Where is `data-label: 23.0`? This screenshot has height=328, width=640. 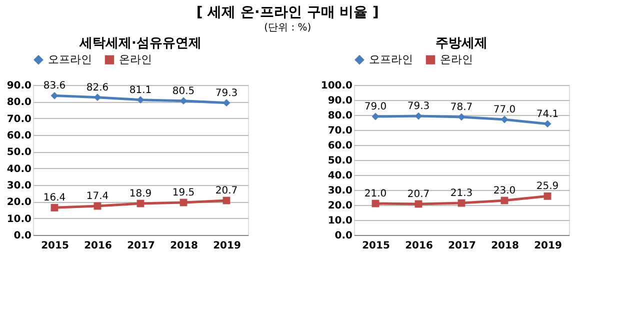 data-label: 23.0 is located at coordinates (504, 191).